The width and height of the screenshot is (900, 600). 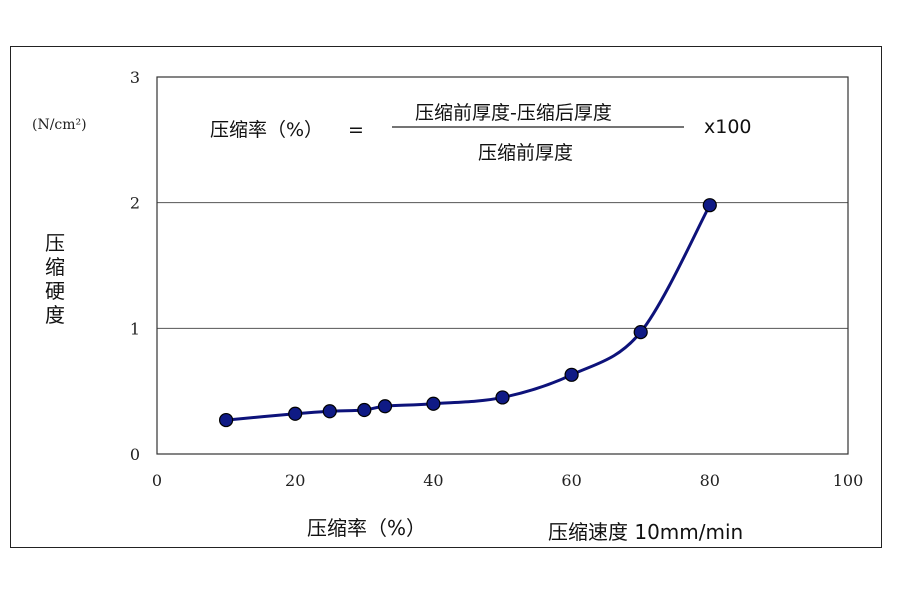 What do you see at coordinates (728, 127) in the screenshot?
I see `formula-multiplier: x100` at bounding box center [728, 127].